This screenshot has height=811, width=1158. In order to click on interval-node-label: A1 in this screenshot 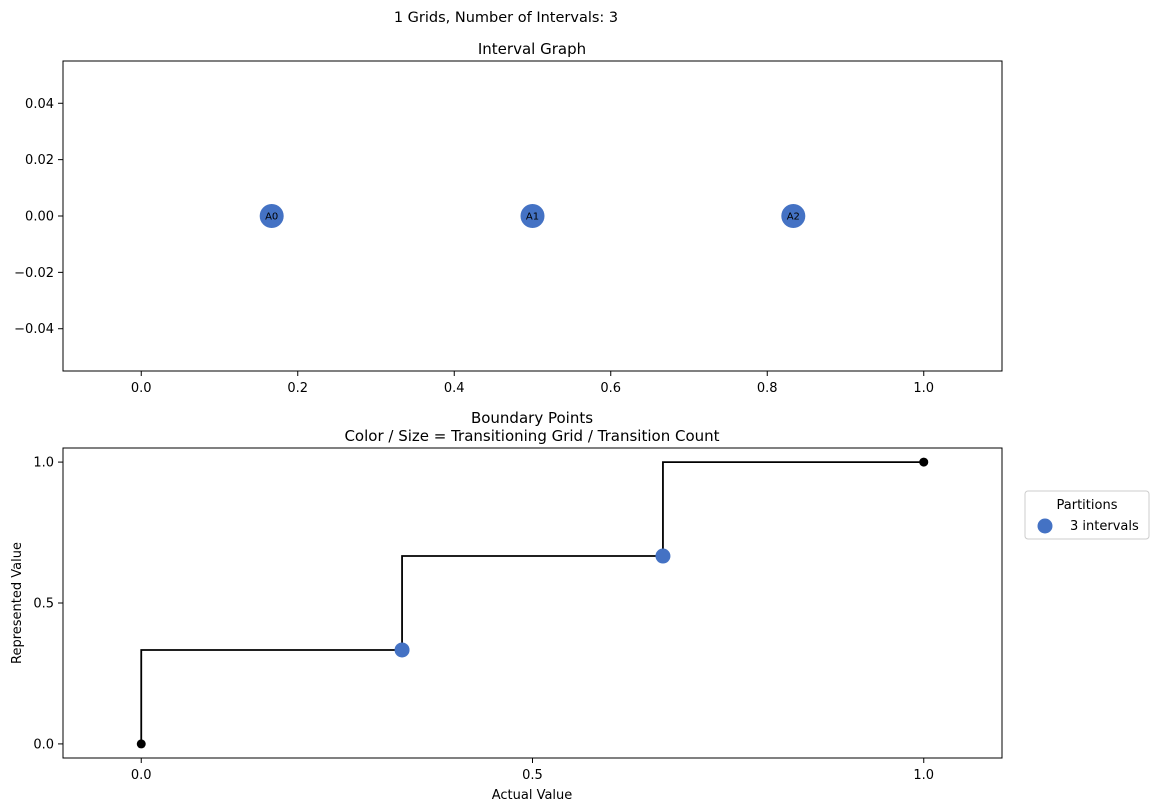, I will do `click(532, 217)`.